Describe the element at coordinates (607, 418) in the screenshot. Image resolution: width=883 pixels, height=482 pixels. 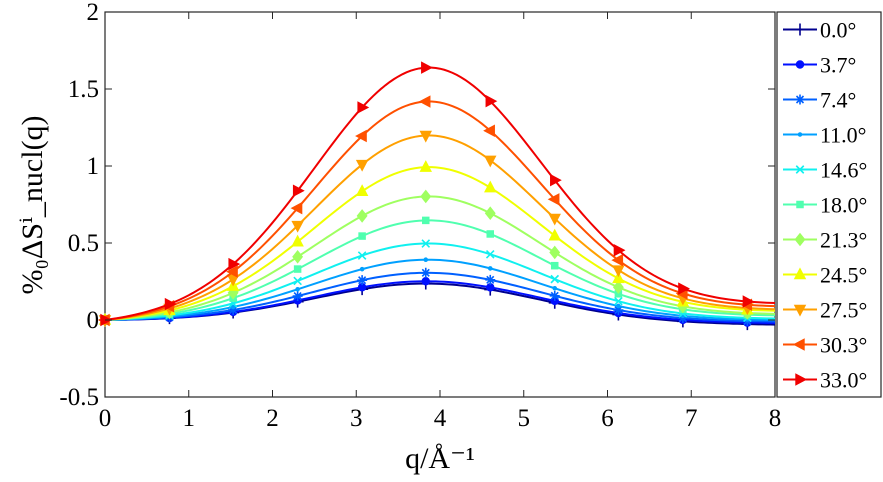
I see `x-tick-label: 6` at that location.